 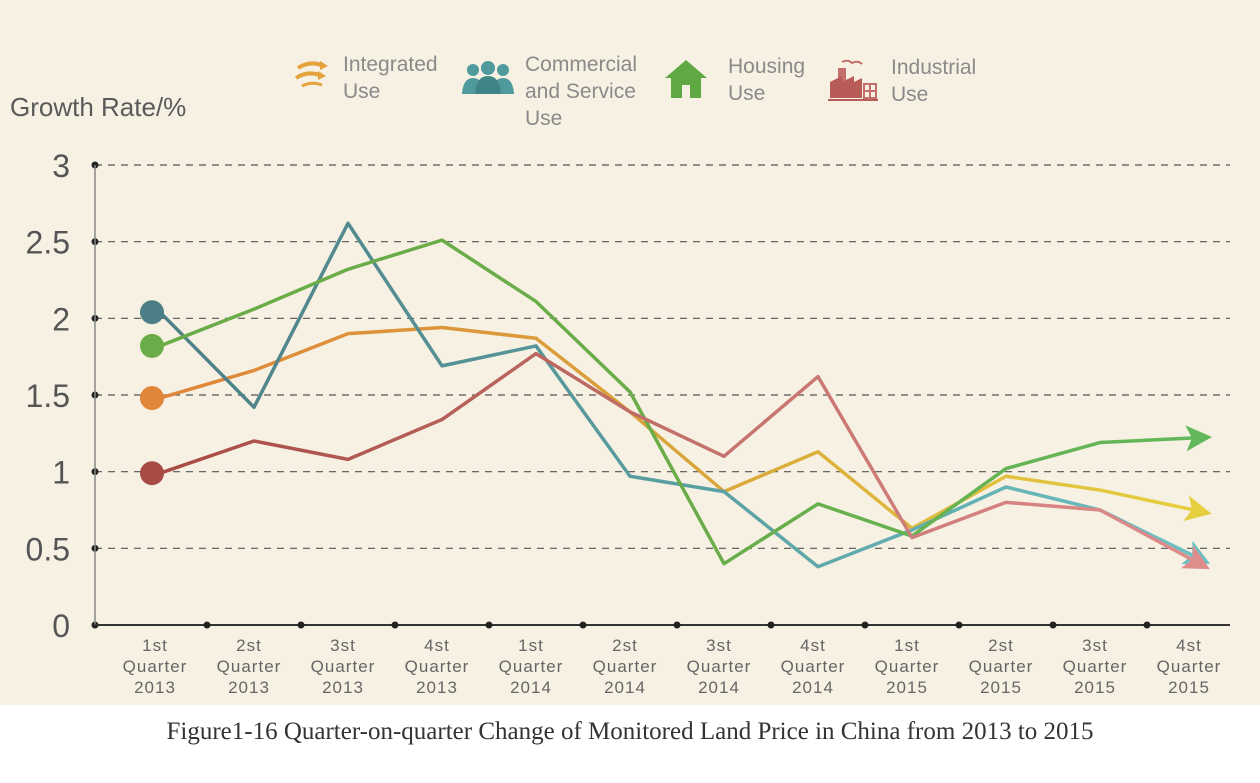 What do you see at coordinates (1095, 666) in the screenshot?
I see `x-tick-label: 3st Quarter 2015` at bounding box center [1095, 666].